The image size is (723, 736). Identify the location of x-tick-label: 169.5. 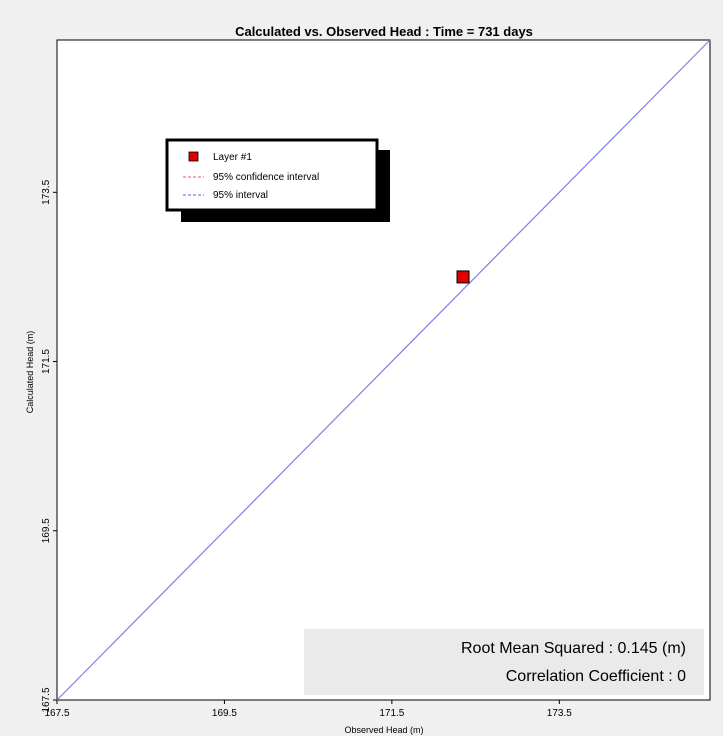
(224, 713).